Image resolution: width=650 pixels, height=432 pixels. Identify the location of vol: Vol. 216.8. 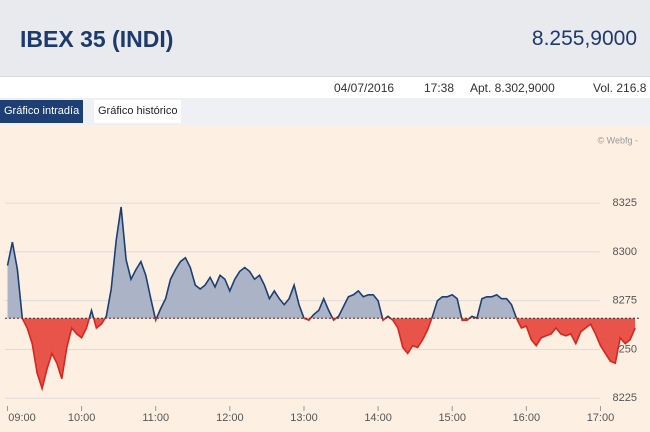
(620, 88).